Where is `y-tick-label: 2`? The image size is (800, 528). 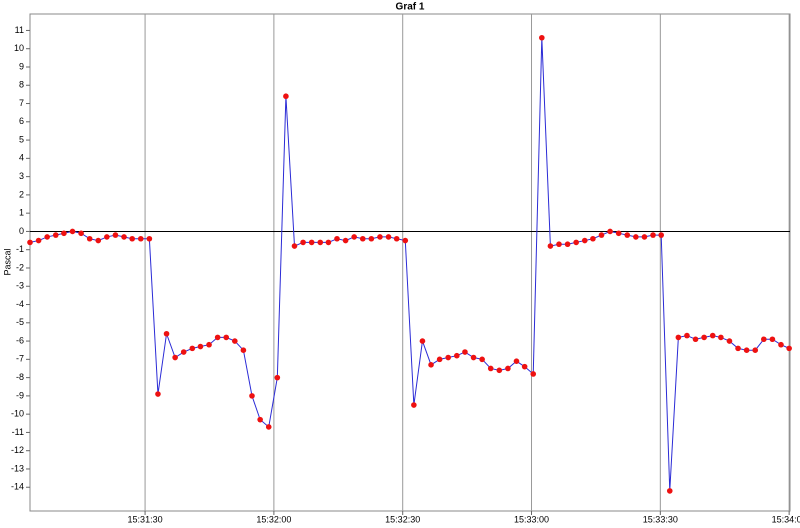 y-tick-label: 2 is located at coordinates (21, 194).